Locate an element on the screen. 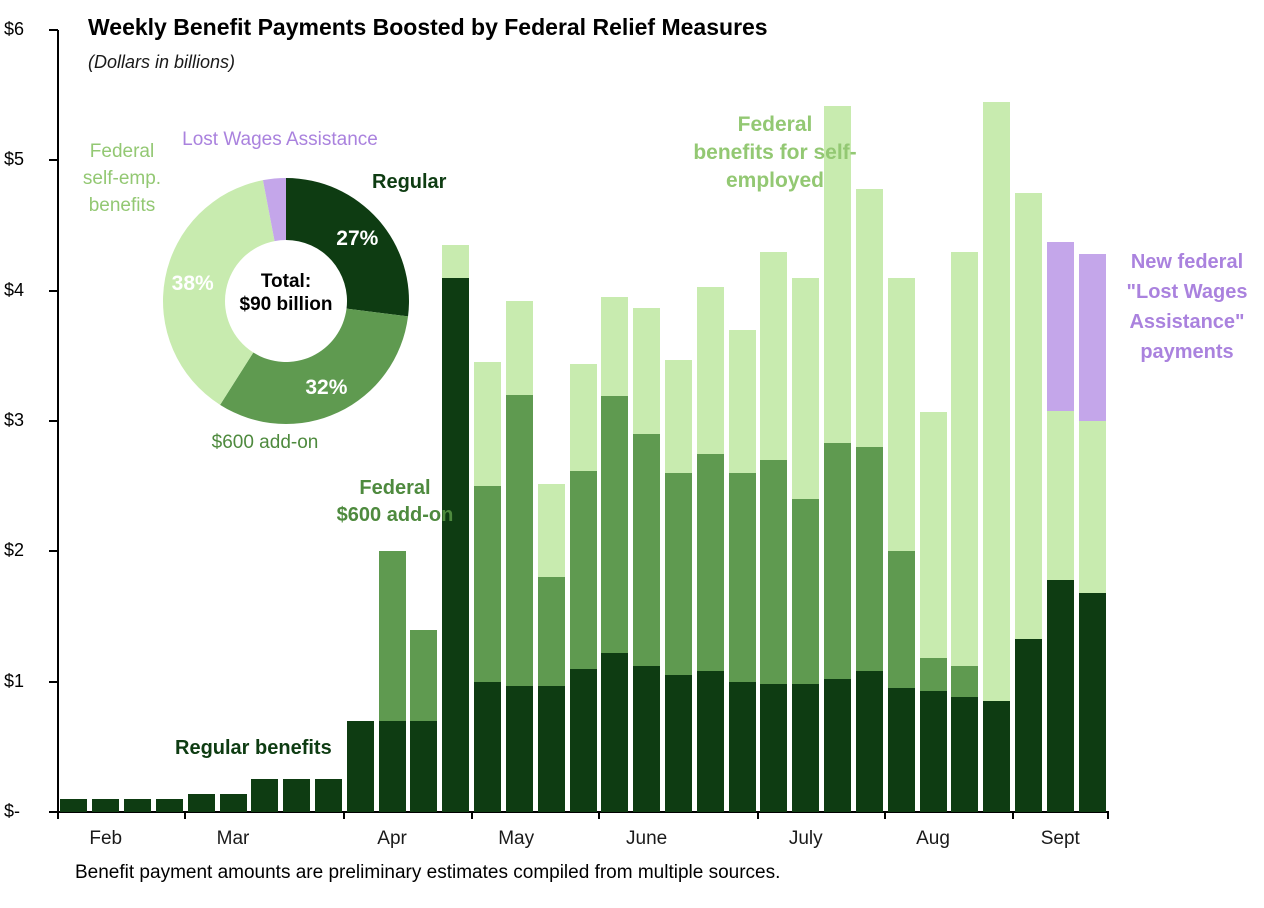  x-axis-label-apr: Apr is located at coordinates (392, 838).